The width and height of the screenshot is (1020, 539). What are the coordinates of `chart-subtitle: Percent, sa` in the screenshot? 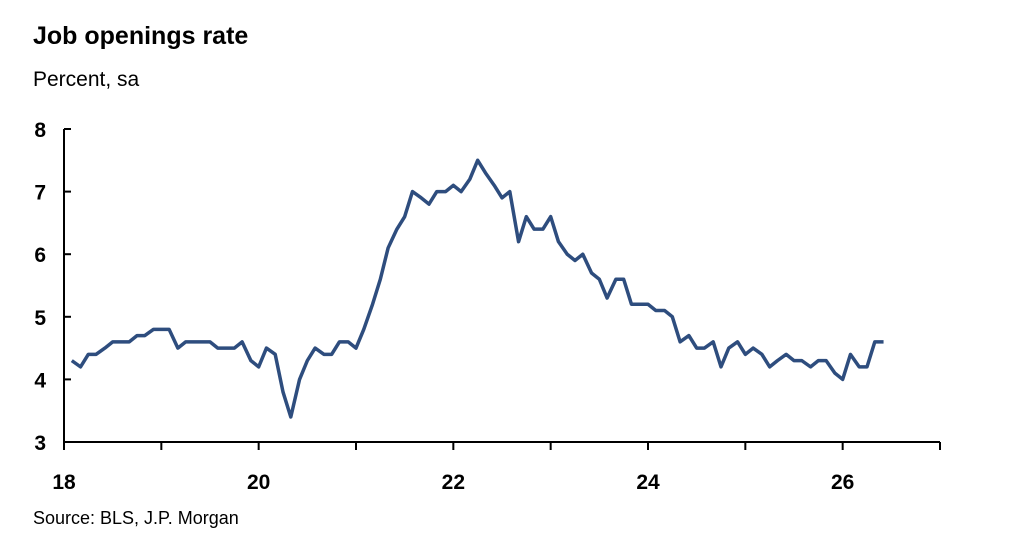 It's located at (86, 79).